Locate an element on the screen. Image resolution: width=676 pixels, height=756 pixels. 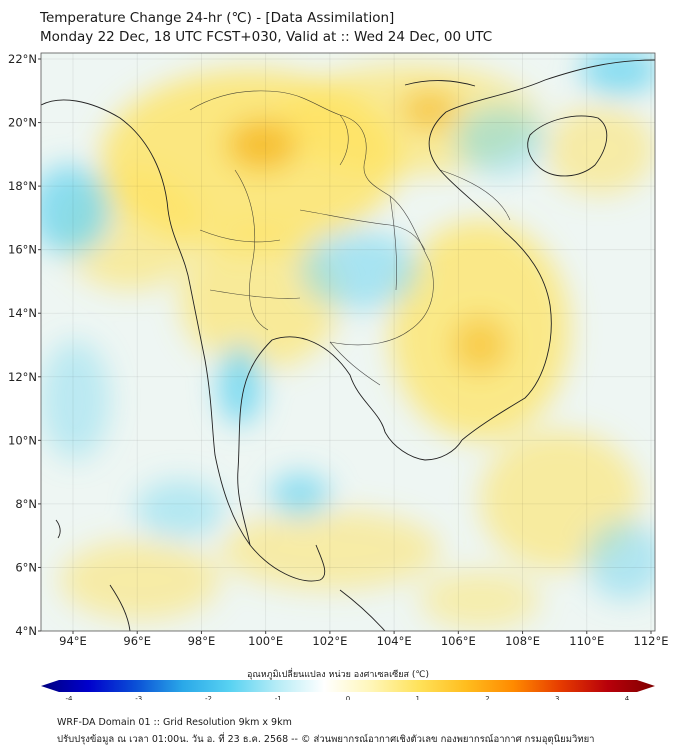
colorbar-tick-label: -3 is located at coordinates (138, 697).